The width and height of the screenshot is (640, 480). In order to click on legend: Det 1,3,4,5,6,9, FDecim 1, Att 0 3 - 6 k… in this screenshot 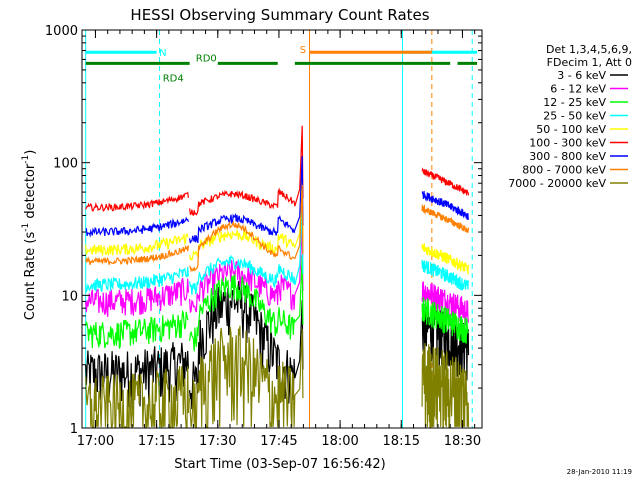, I will do `click(570, 116)`.